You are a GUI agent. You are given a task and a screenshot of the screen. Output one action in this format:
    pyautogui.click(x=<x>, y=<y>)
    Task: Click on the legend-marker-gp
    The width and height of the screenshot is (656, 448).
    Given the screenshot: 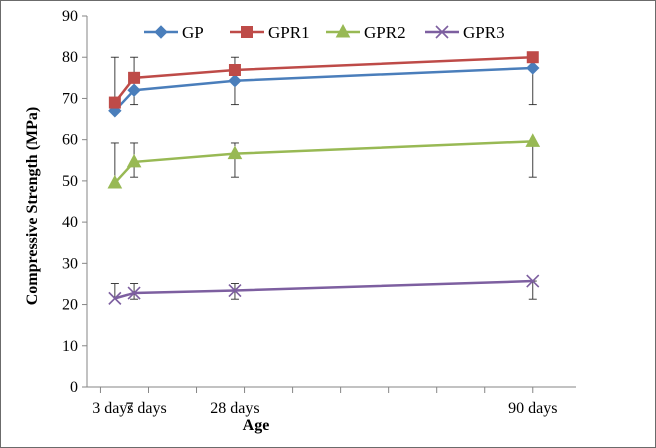 What is the action you would take?
    pyautogui.click(x=161, y=32)
    